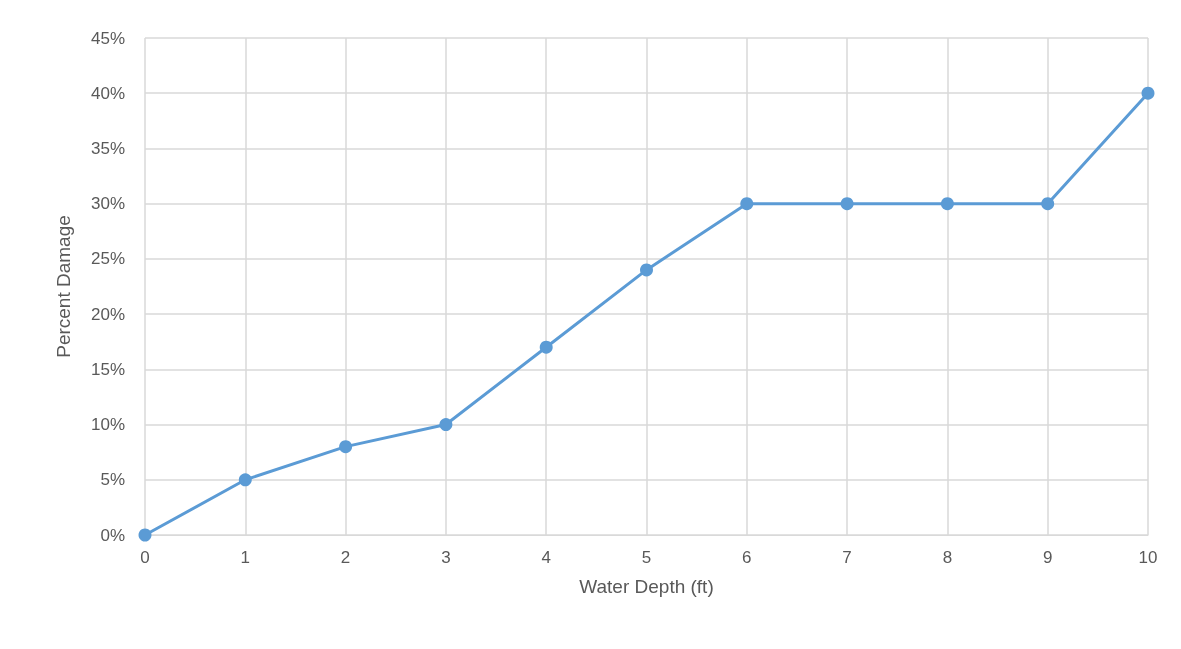  I want to click on y-tick-label: 15%, so click(107, 369).